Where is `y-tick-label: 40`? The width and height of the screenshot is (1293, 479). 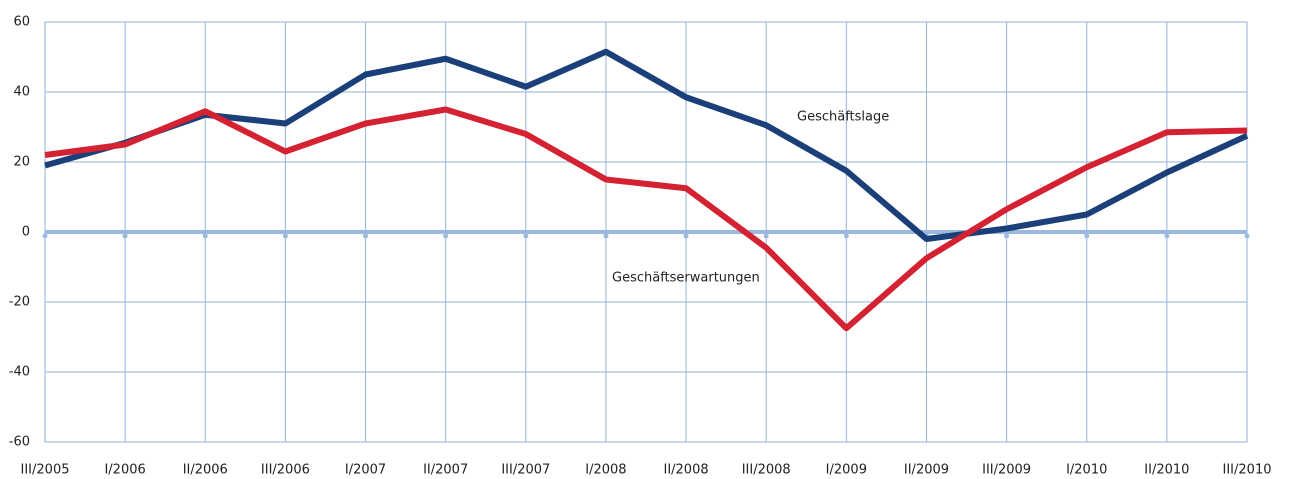 y-tick-label: 40 is located at coordinates (21, 92).